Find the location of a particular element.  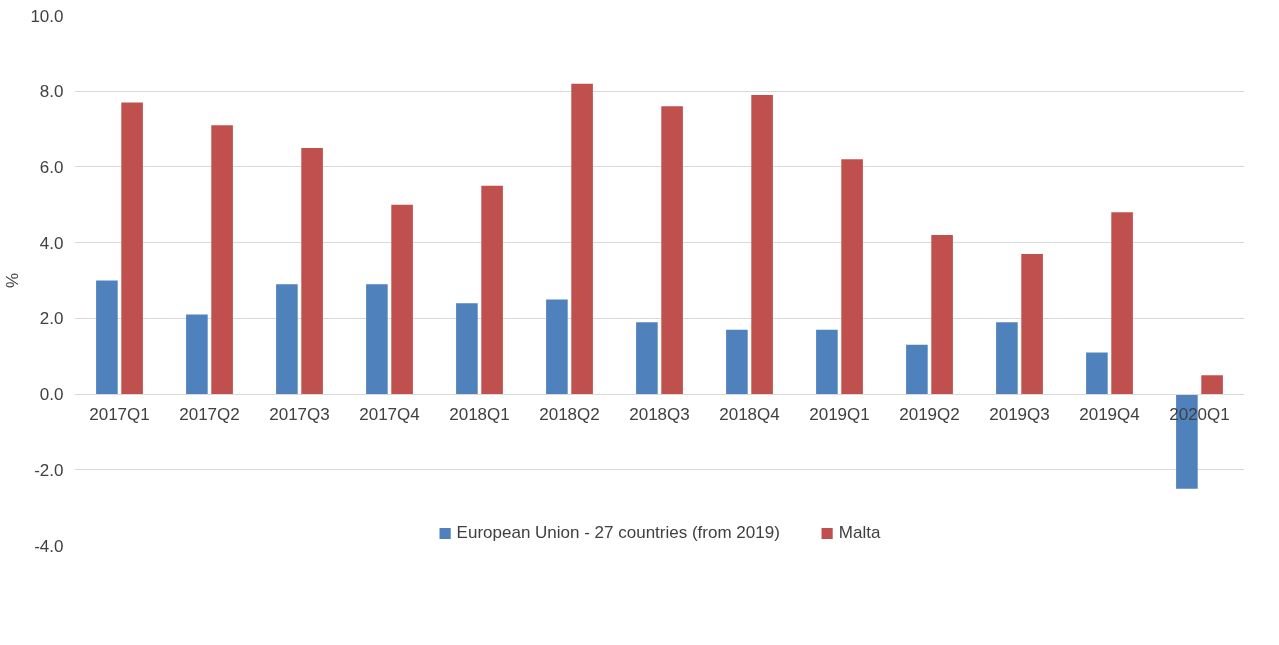

x-tick-label: 2018Q1 is located at coordinates (479, 415).